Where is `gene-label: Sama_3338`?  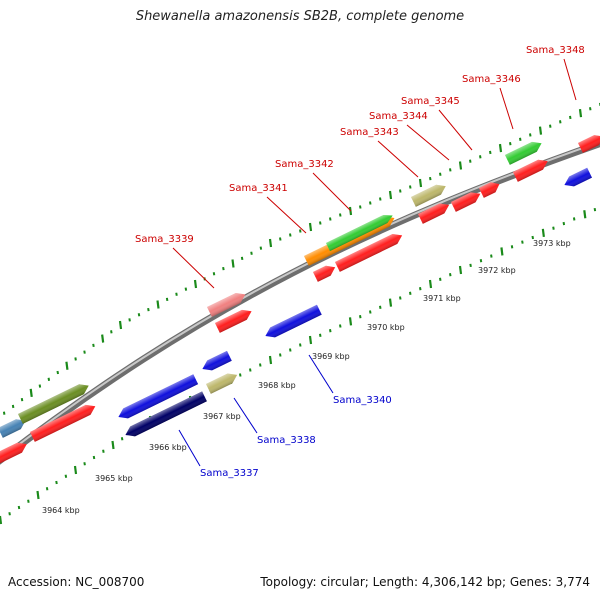
gene-label: Sama_3338 is located at coordinates (286, 440).